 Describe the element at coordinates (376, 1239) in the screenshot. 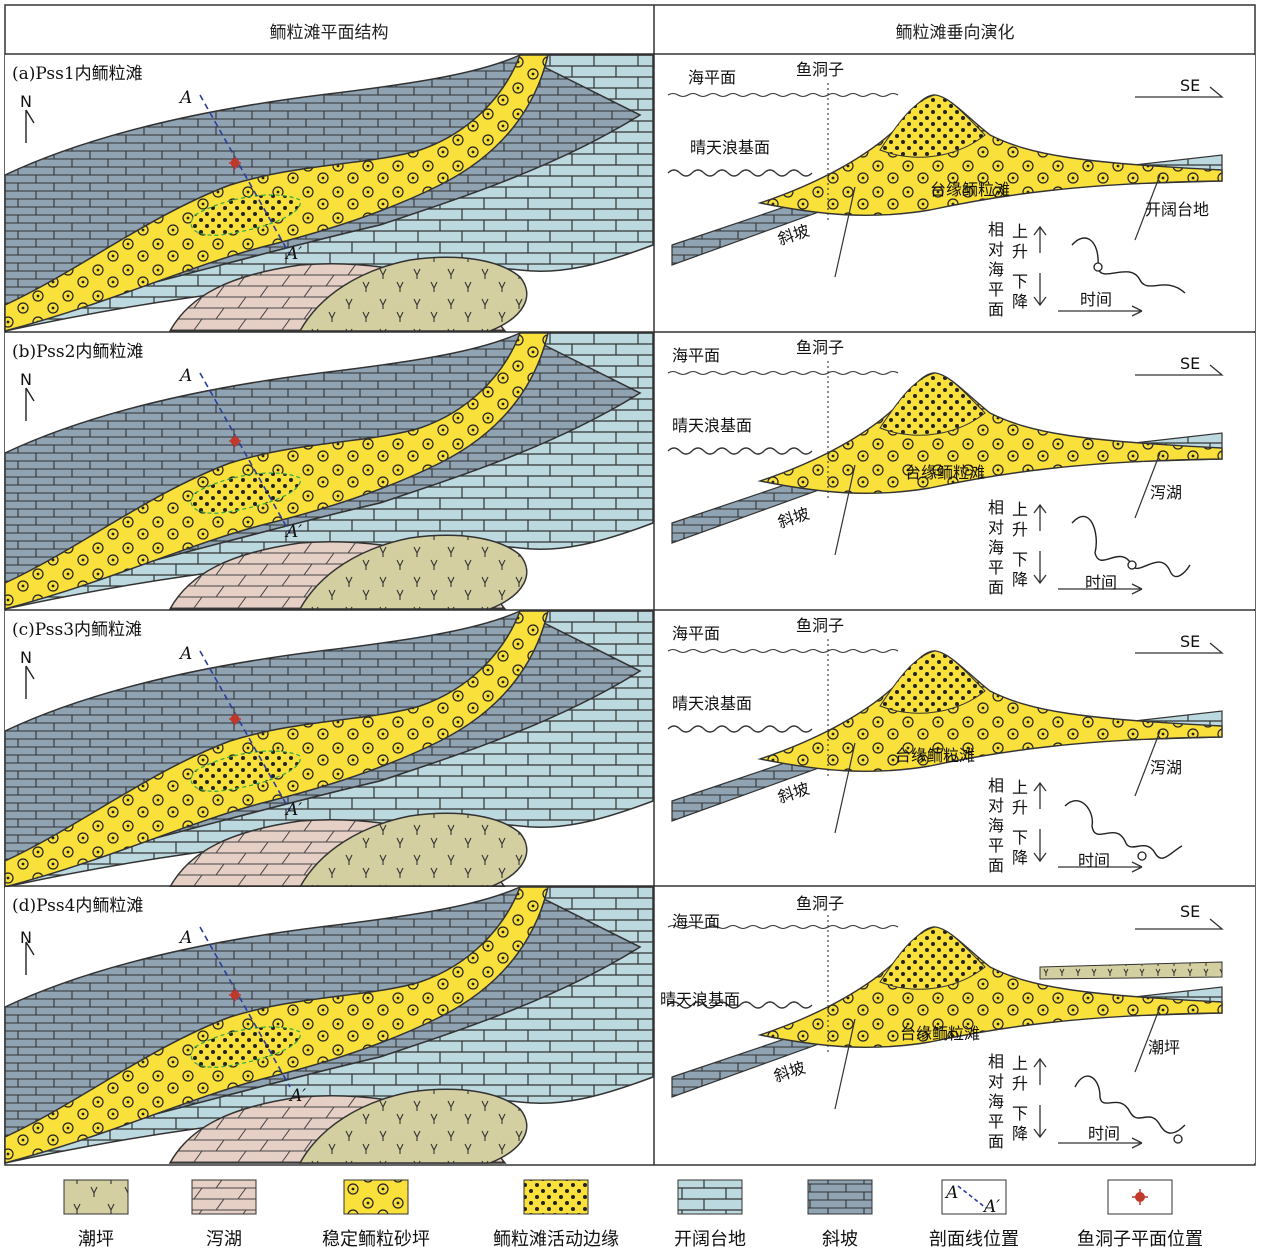

I see `legend-label-stable-shoal: 稳定鲕粒砂坪` at that location.